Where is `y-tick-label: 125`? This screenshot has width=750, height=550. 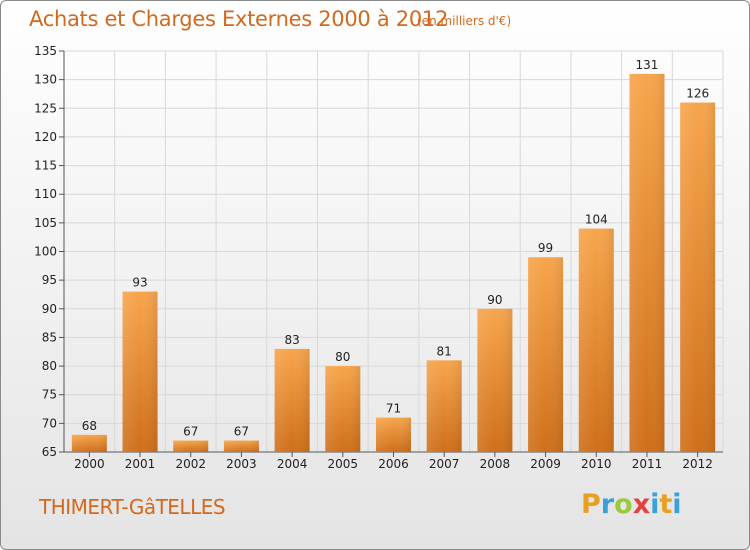
y-tick-label: 125 is located at coordinates (45, 108).